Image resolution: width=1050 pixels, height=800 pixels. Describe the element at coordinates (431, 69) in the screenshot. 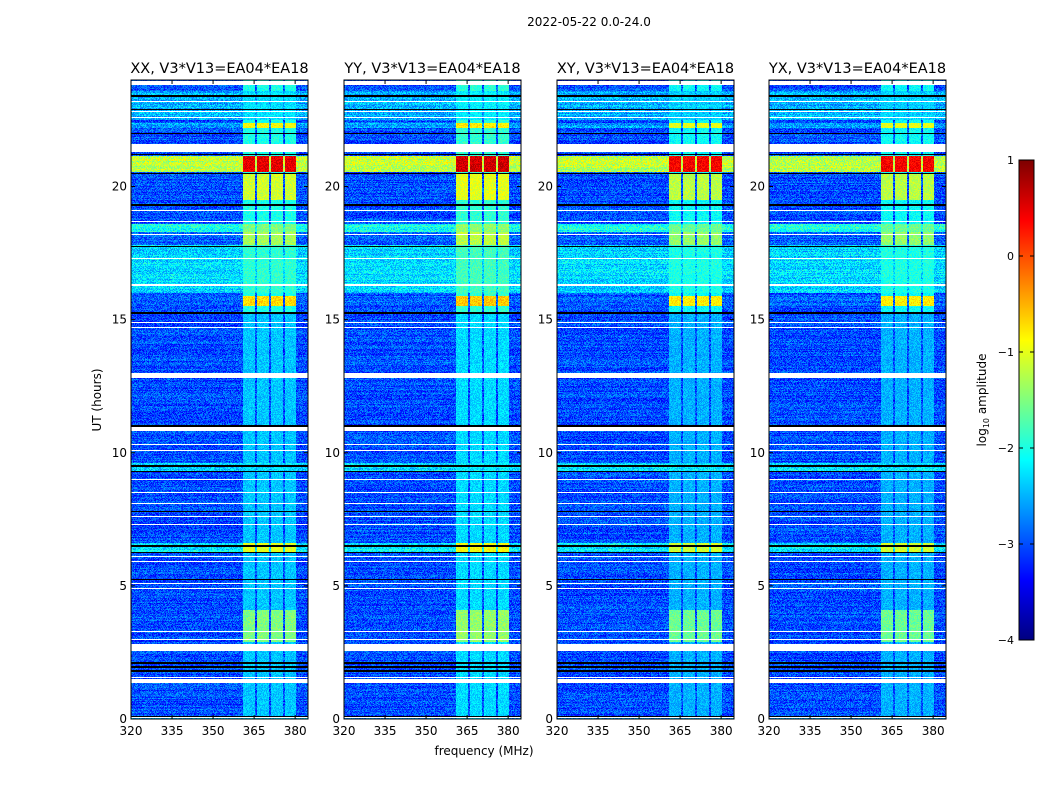

I see `panel-title: YY, V3*V13=EA04*EA18` at that location.